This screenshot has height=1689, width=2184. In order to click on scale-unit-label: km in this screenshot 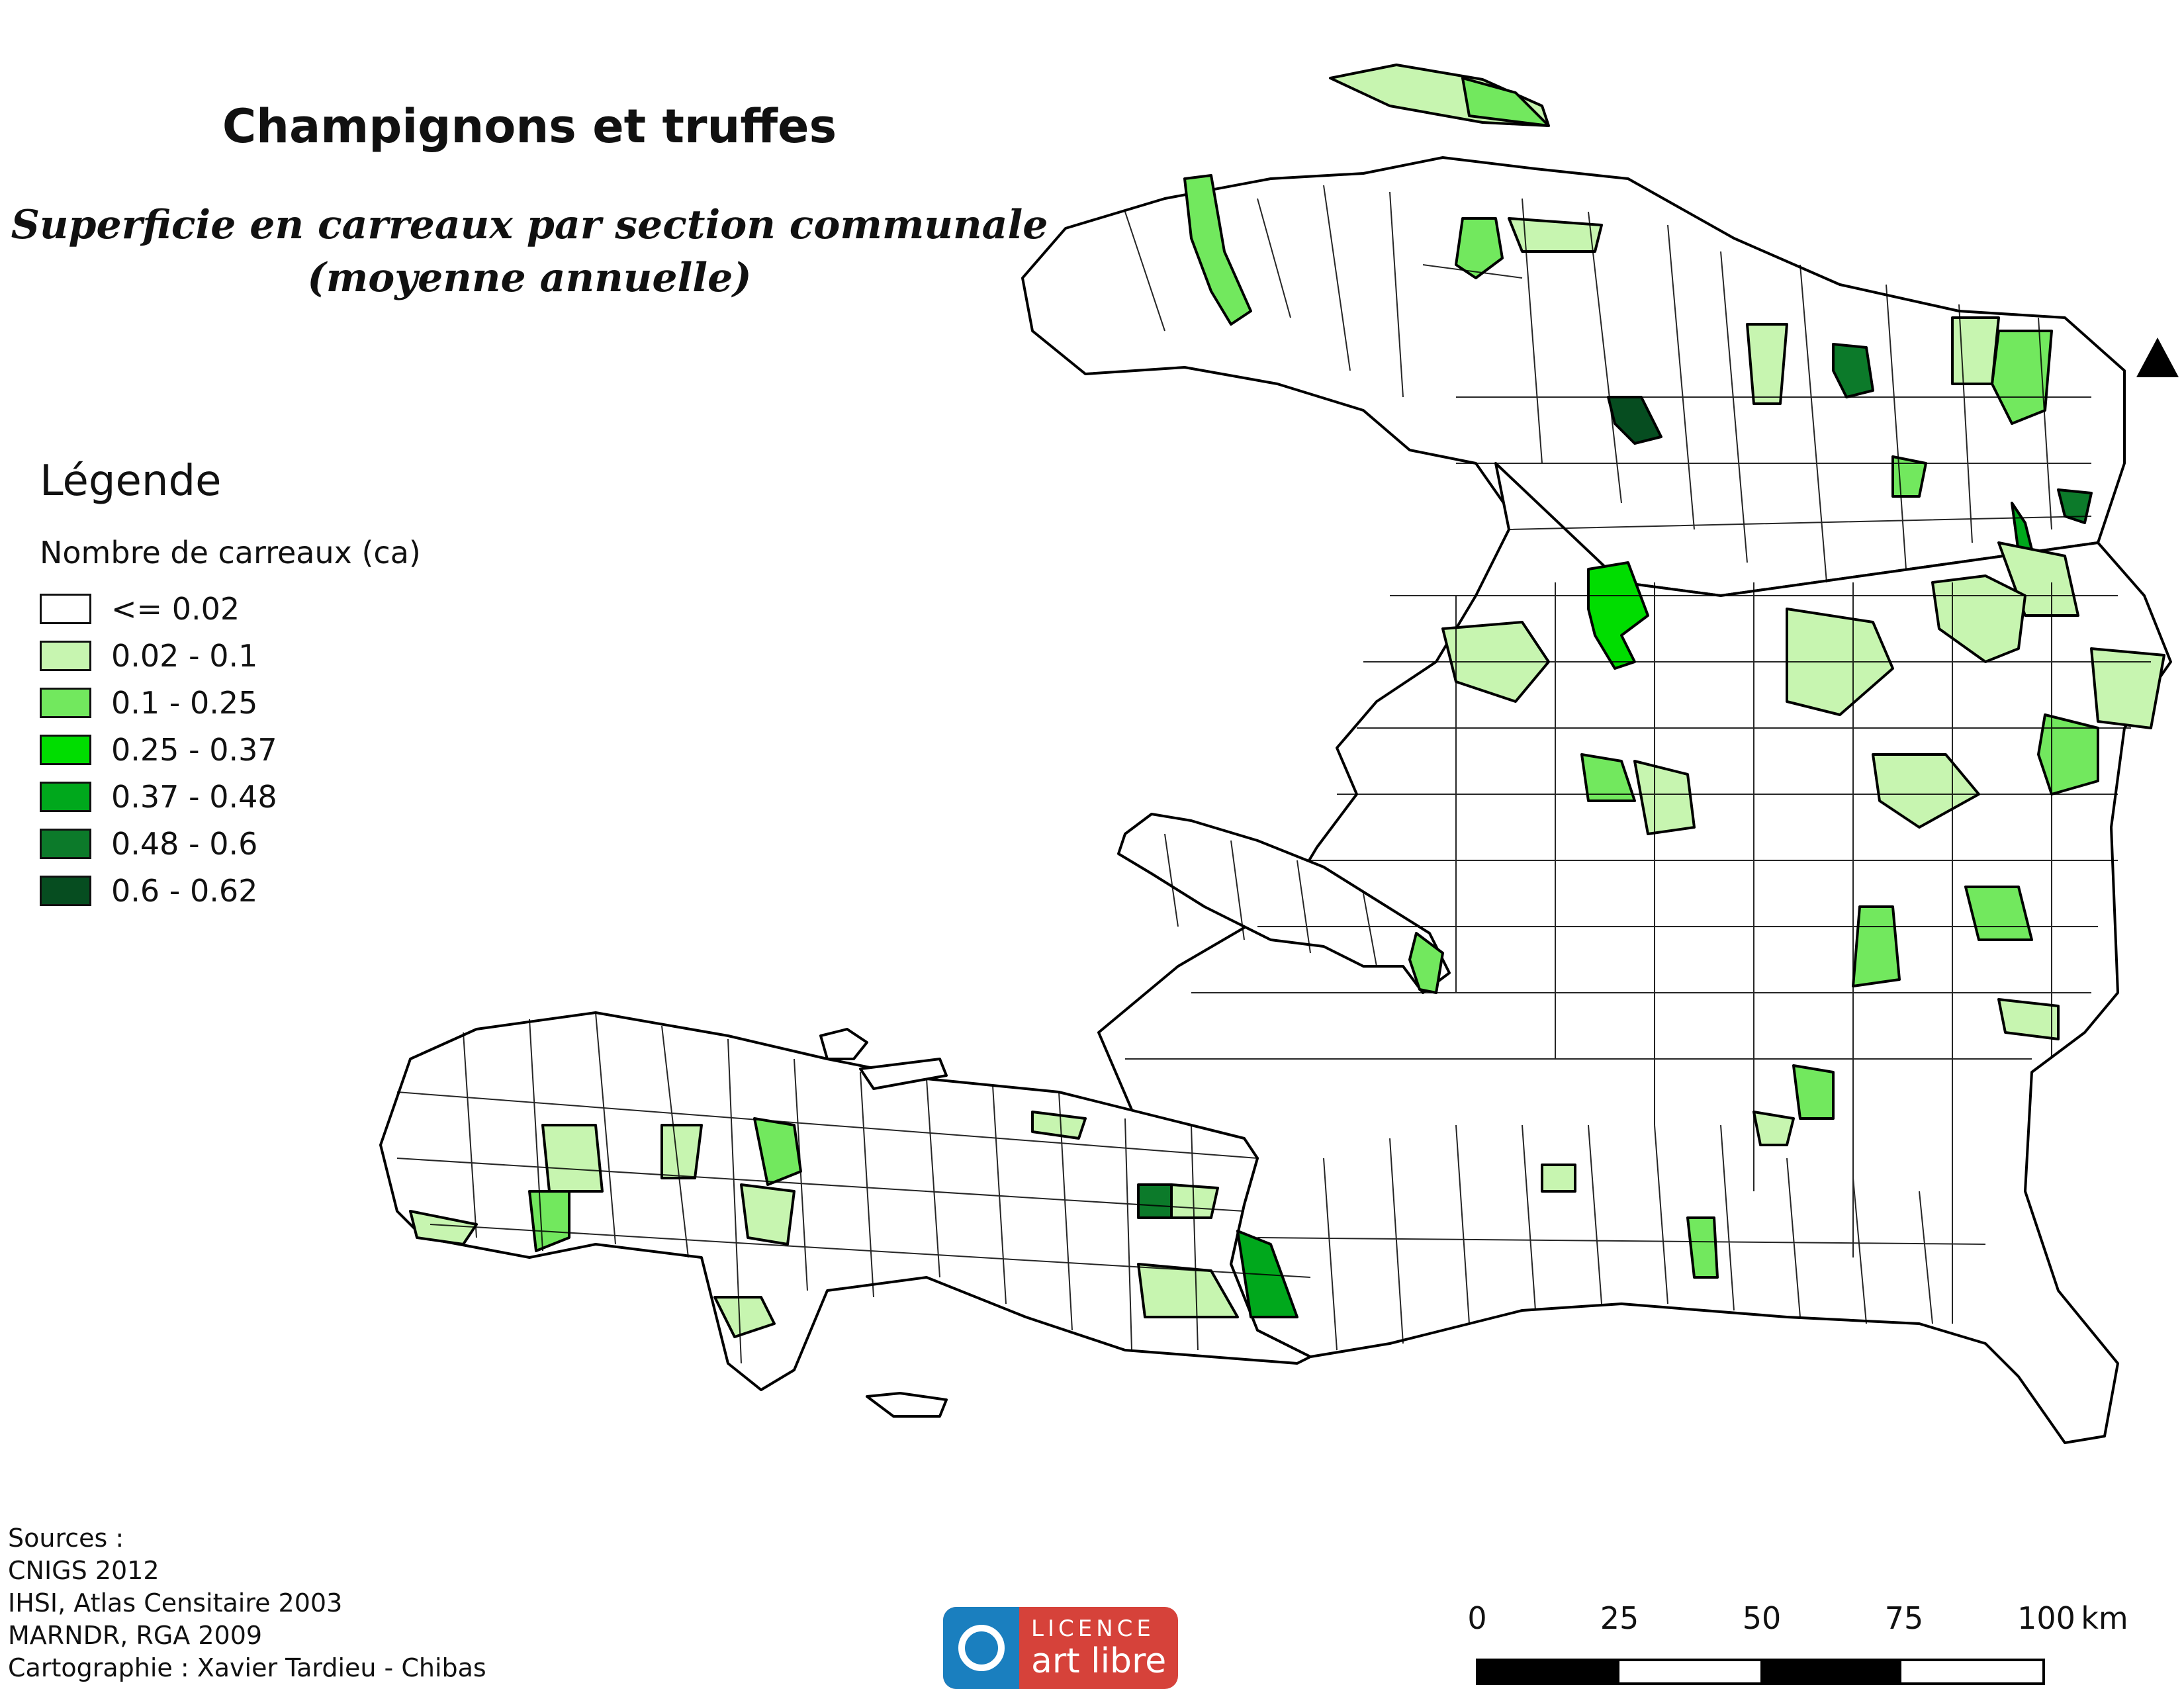, I will do `click(2104, 1618)`.